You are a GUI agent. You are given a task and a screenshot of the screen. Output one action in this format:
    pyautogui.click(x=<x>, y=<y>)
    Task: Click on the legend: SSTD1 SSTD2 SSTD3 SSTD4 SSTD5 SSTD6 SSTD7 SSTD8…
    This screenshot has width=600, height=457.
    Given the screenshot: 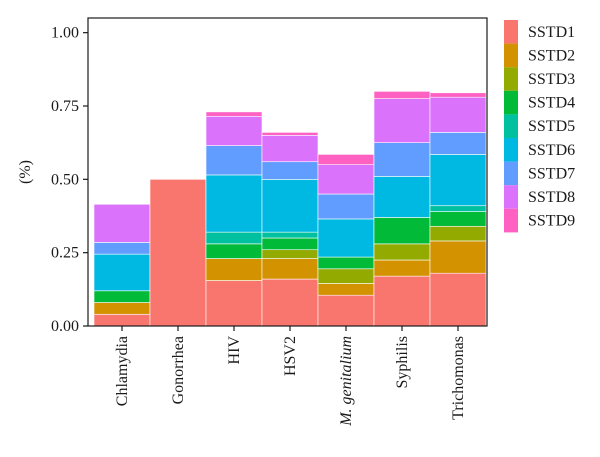 What is the action you would take?
    pyautogui.click(x=539, y=126)
    